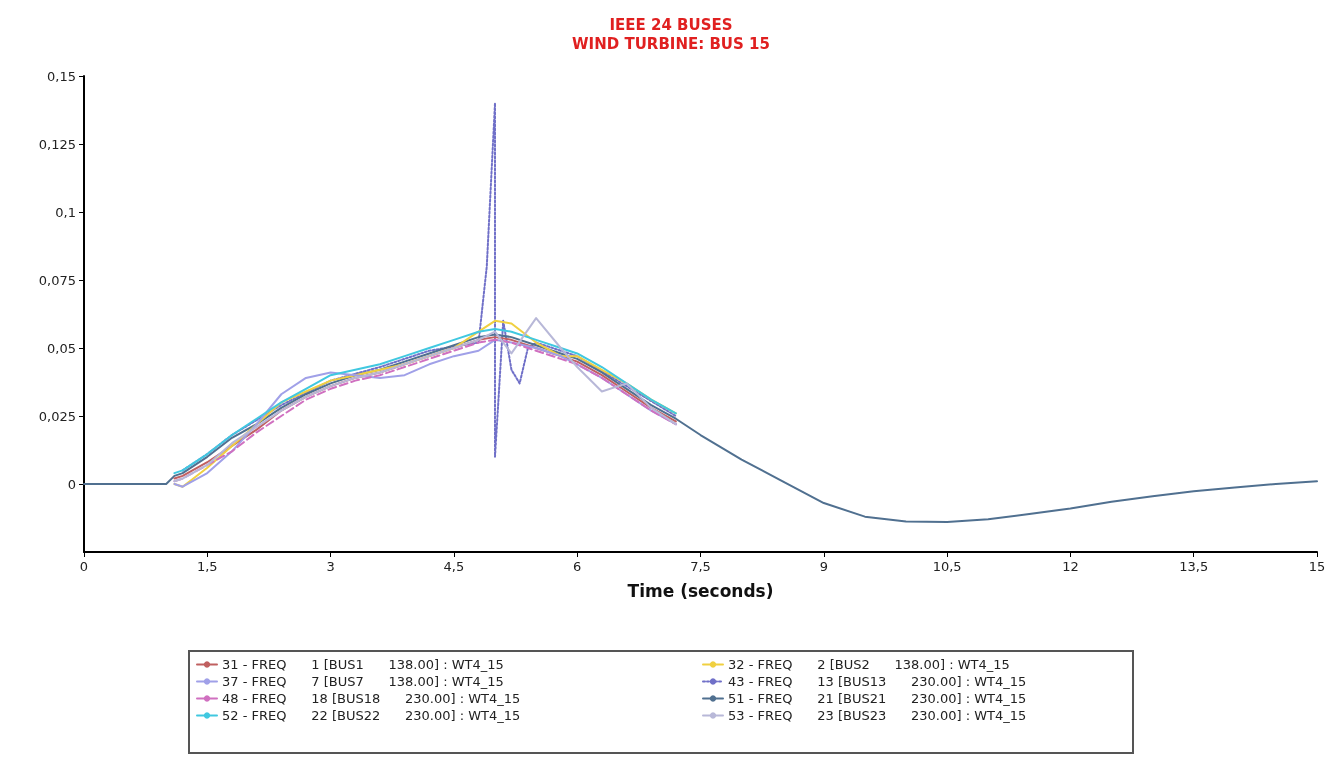 The height and width of the screenshot is (758, 1342). I want to click on x-tick-label: 13,5, so click(1194, 566).